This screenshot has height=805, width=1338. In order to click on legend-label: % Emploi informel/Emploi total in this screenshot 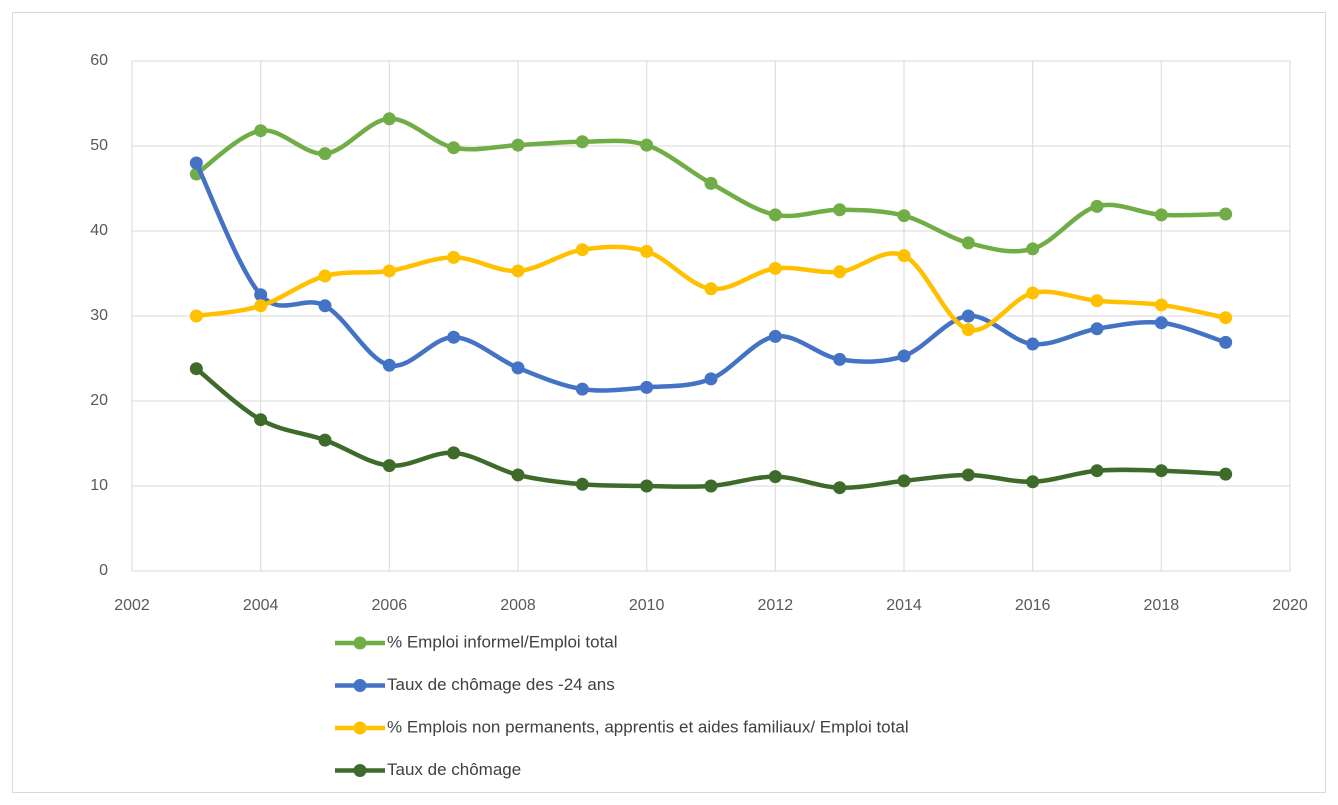, I will do `click(502, 641)`.